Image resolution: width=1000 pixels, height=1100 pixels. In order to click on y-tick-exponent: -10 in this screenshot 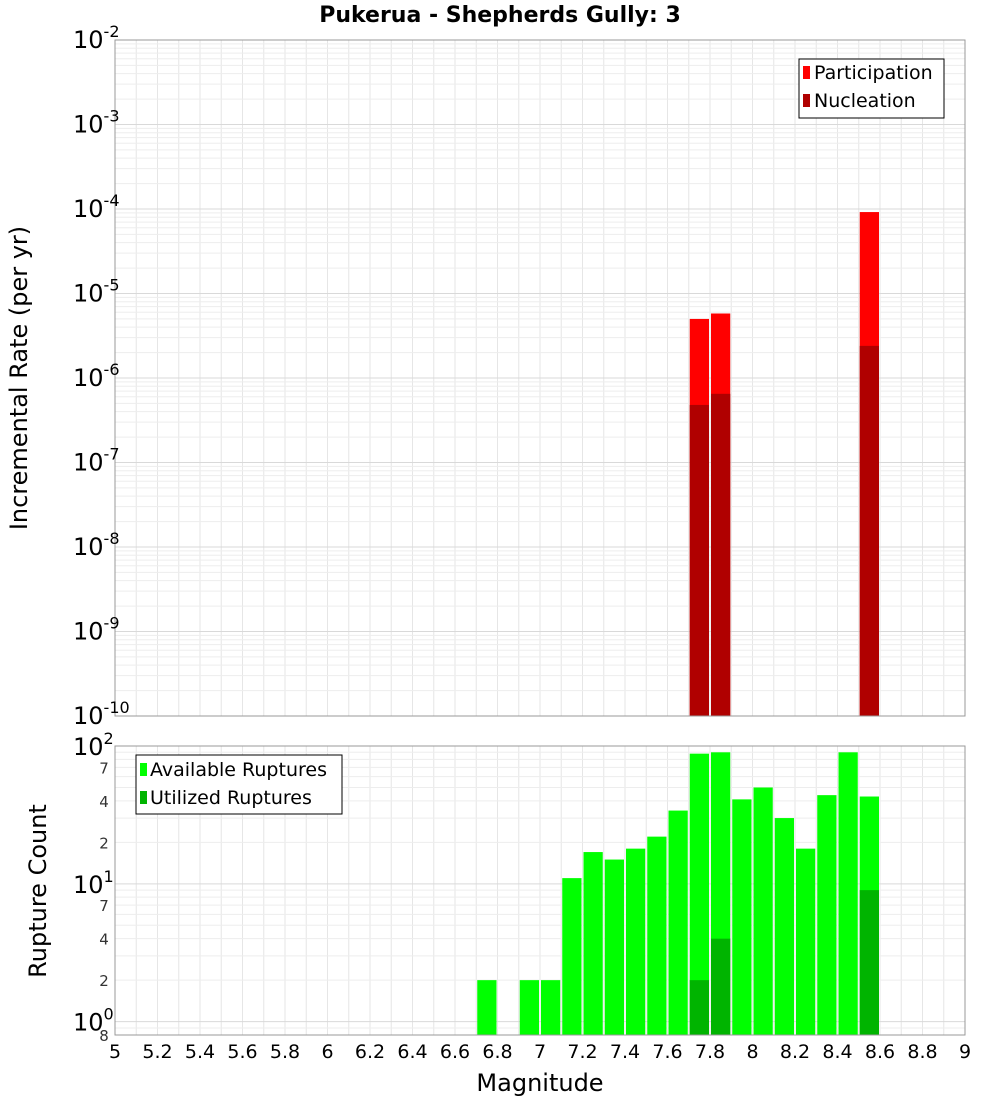, I will do `click(117, 707)`.